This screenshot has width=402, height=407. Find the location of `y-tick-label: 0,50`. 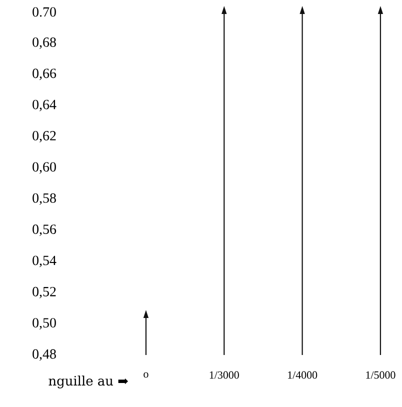

y-tick-label: 0,50 is located at coordinates (44, 324).